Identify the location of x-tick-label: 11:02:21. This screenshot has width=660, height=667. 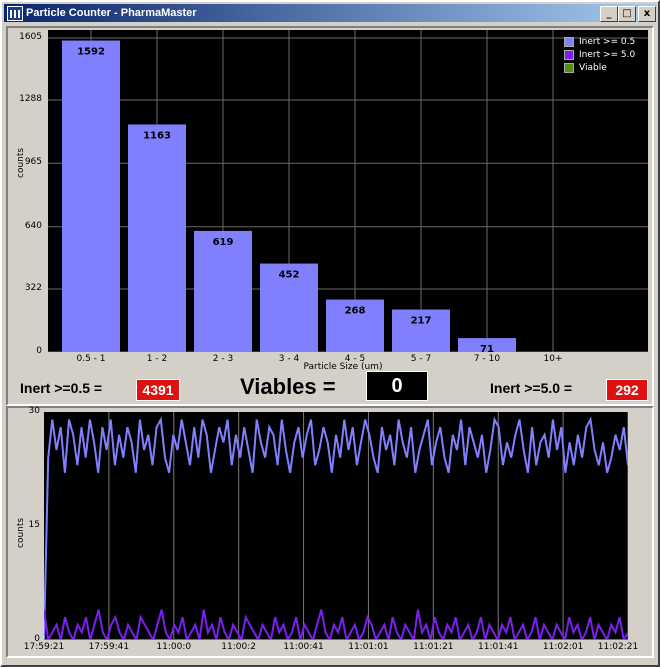
(618, 647).